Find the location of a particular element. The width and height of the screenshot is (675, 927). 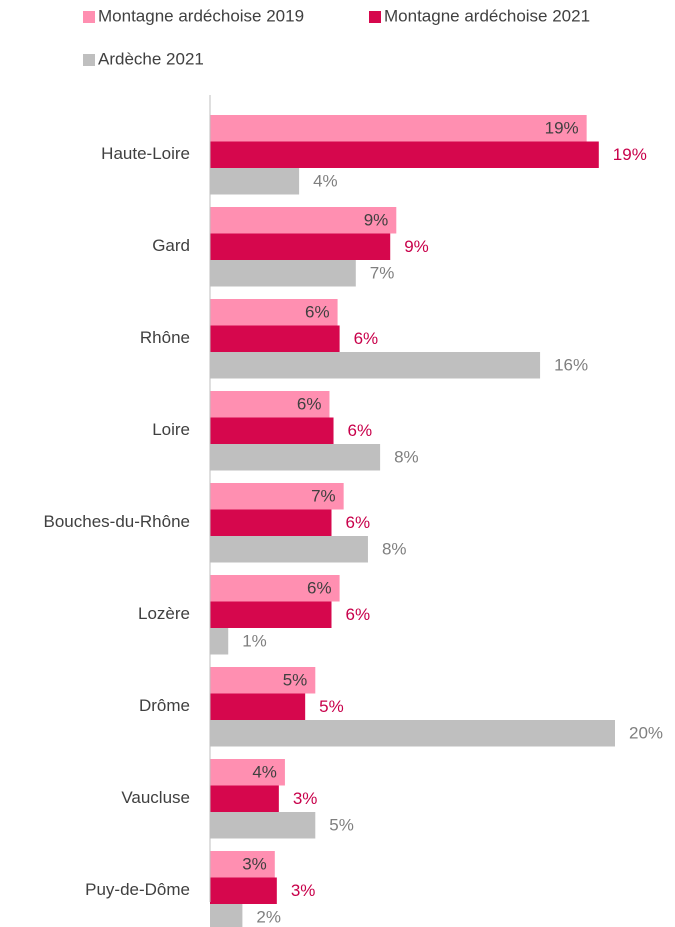

category-label: Rhône is located at coordinates (165, 337).